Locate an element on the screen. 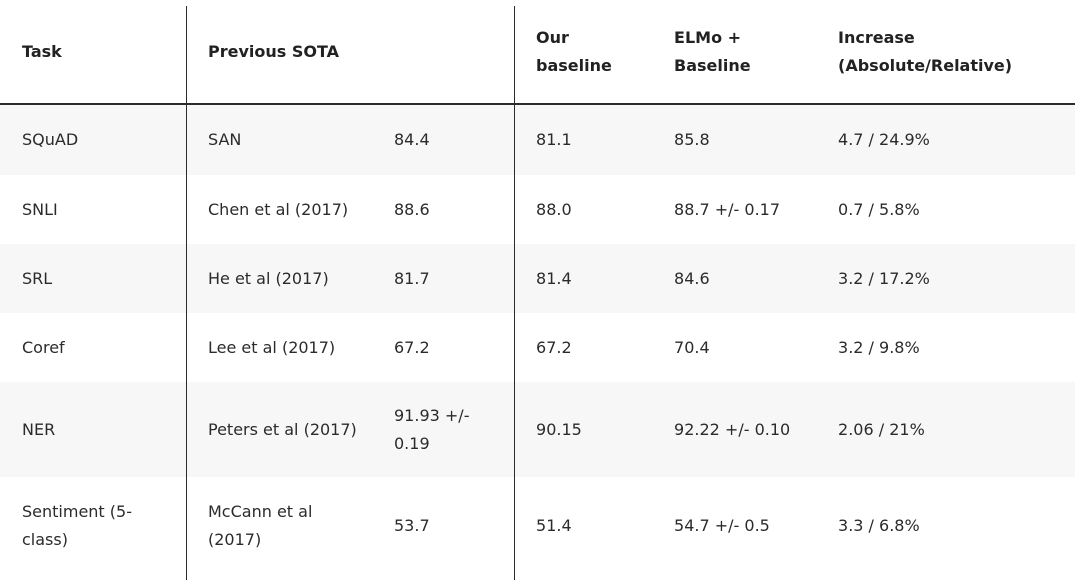 The height and width of the screenshot is (580, 1080). cell-increase: 3.3 / 6.8% is located at coordinates (946, 526).